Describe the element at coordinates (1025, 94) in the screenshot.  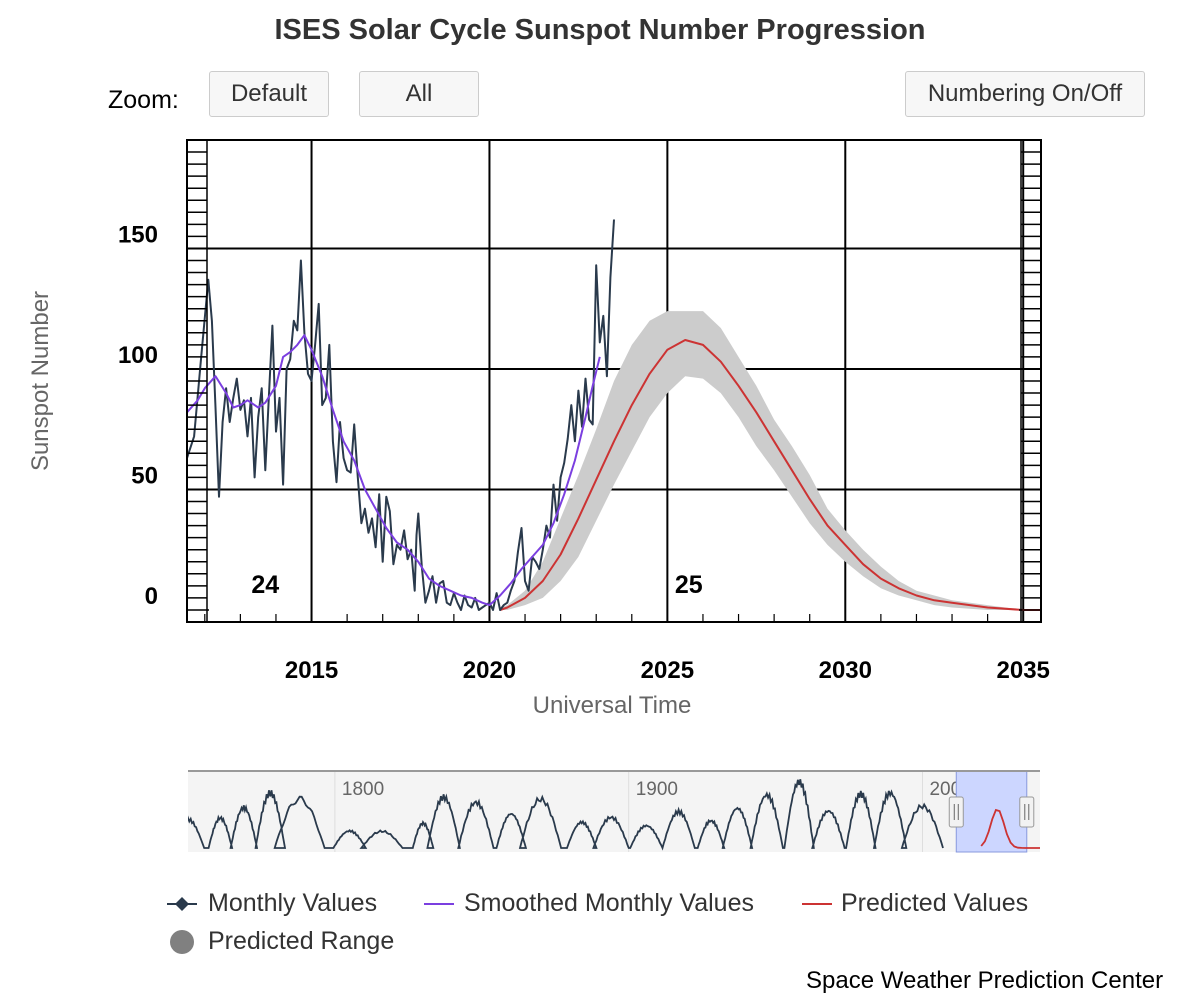
I see `numbering-toggle-button: Numbering On/Off` at that location.